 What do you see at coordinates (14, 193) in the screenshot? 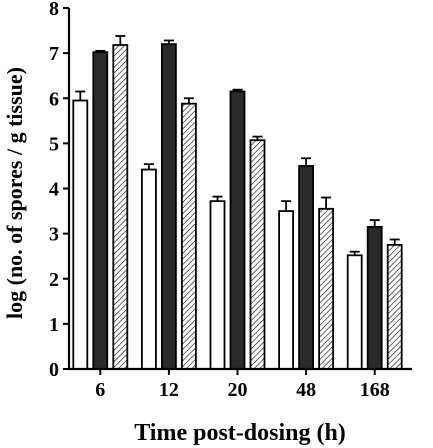
I see `y-axis-title: log (no. of spores / g tissue)` at bounding box center [14, 193].